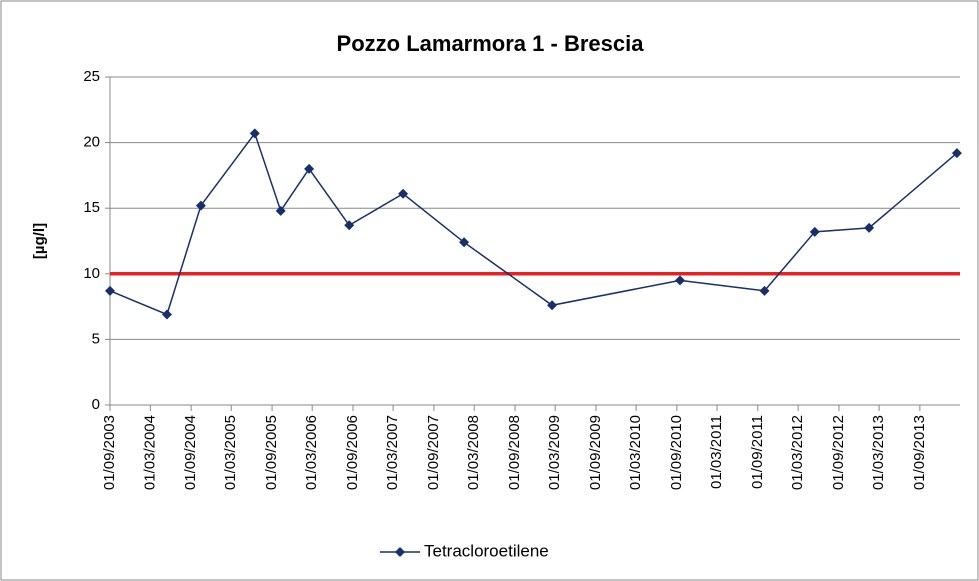 This screenshot has height=581, width=979. What do you see at coordinates (39, 241) in the screenshot?
I see `y-axis-label: [µg/l]` at bounding box center [39, 241].